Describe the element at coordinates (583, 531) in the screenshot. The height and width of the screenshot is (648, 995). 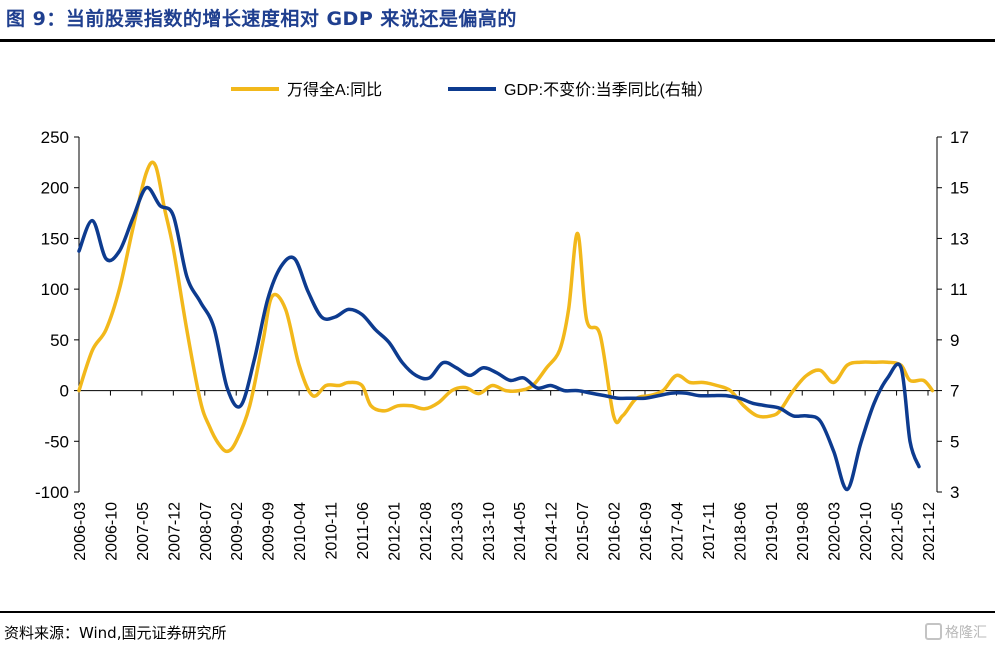
I see `x-tick-label: 2015-07` at that location.